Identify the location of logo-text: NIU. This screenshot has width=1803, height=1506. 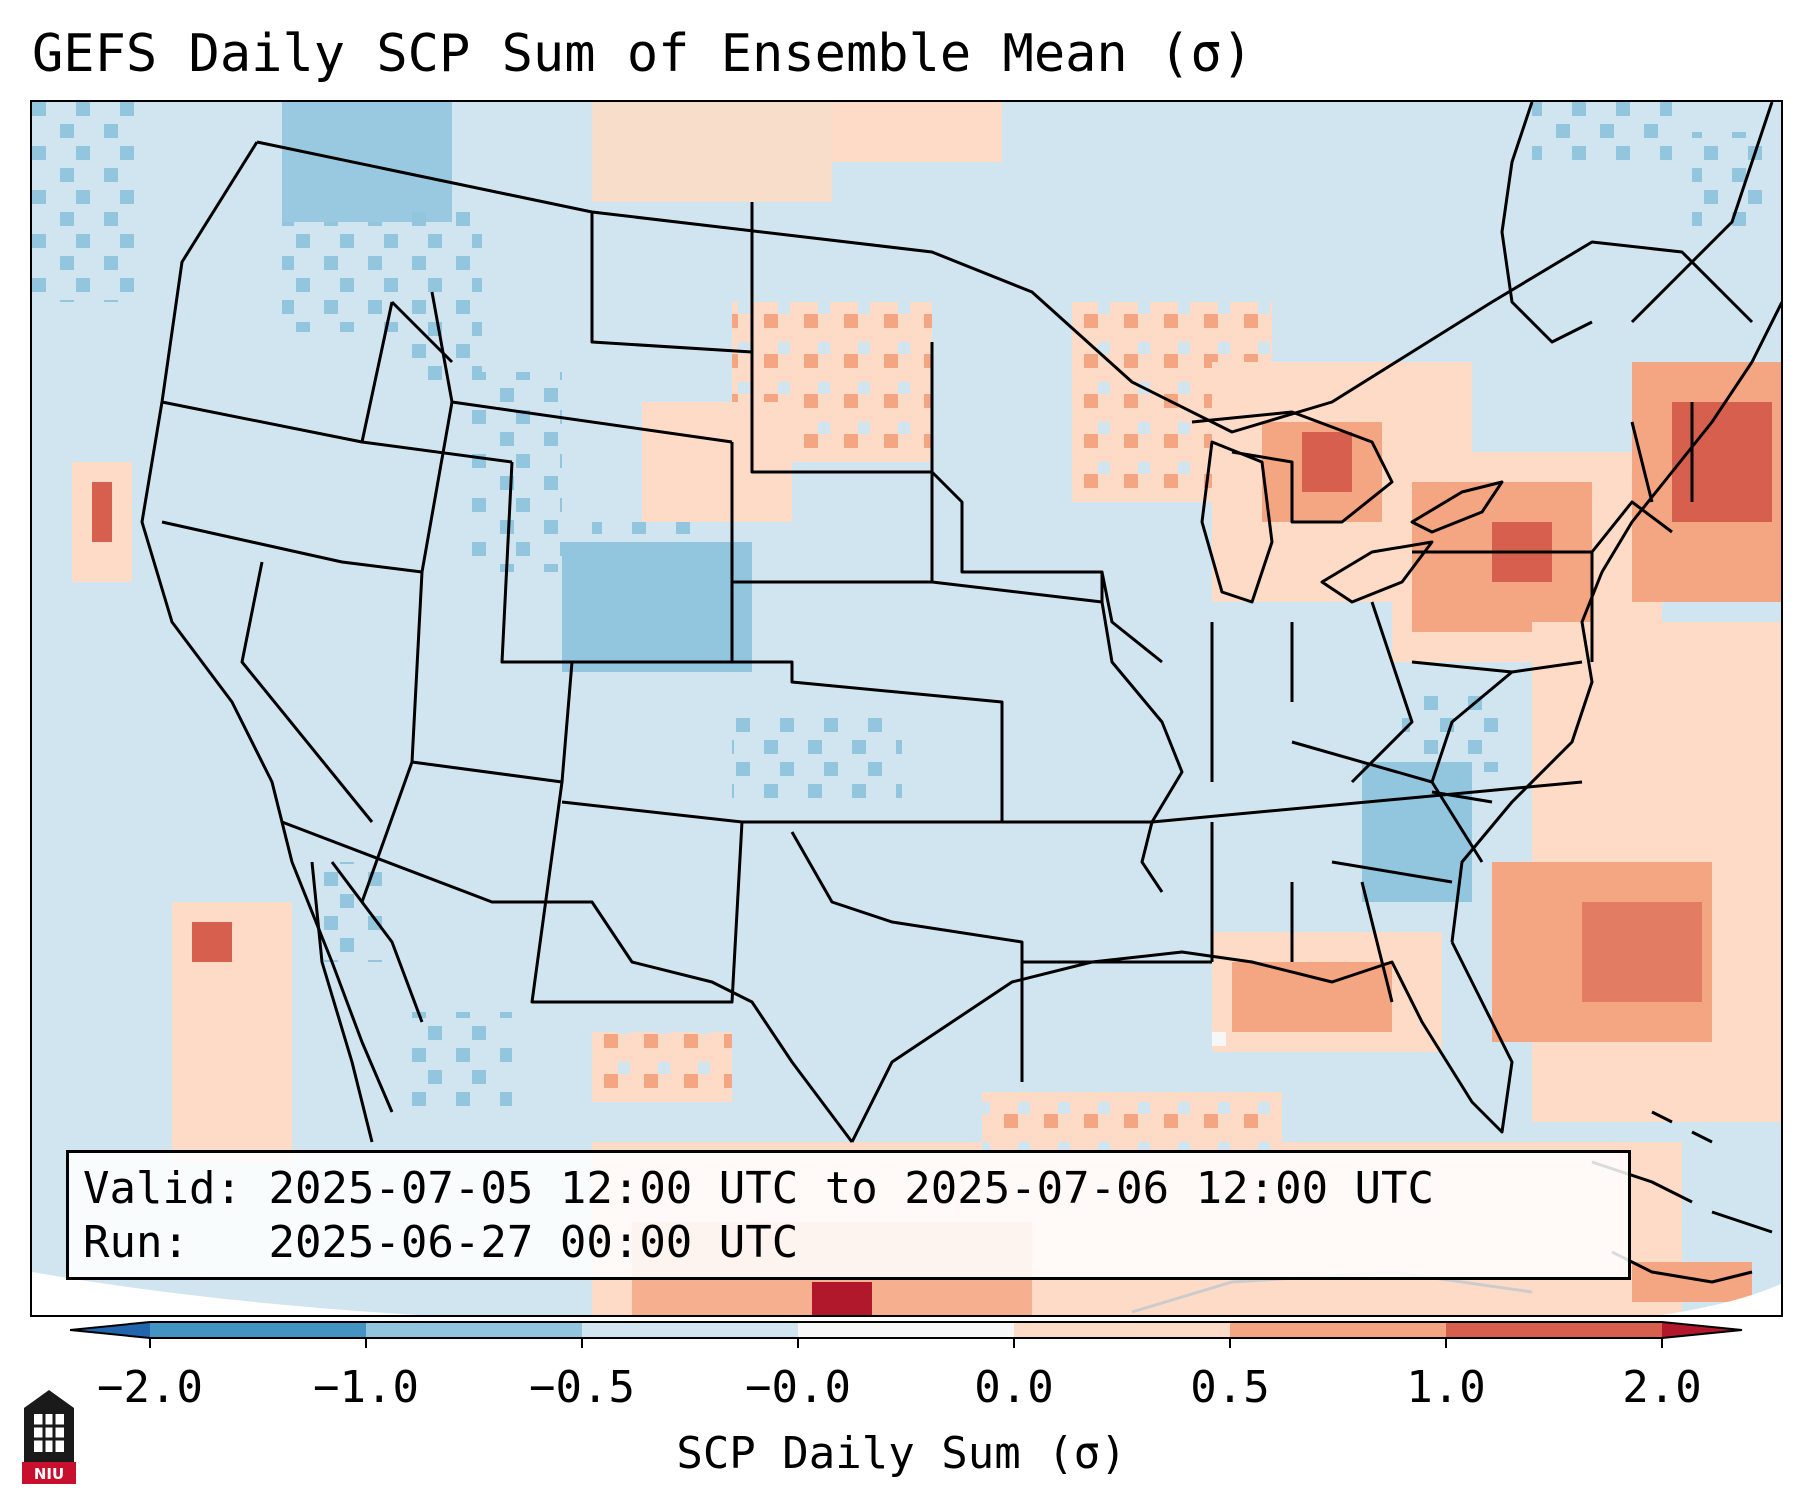
(49, 1474).